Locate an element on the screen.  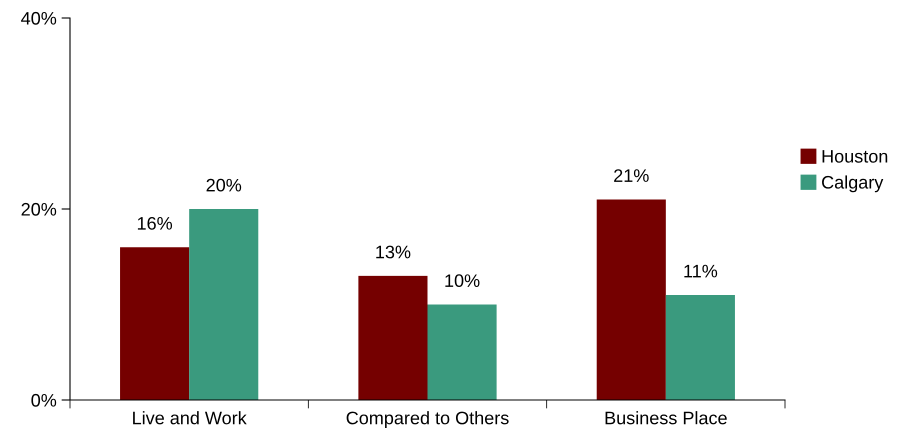
data-label: 11% is located at coordinates (701, 271).